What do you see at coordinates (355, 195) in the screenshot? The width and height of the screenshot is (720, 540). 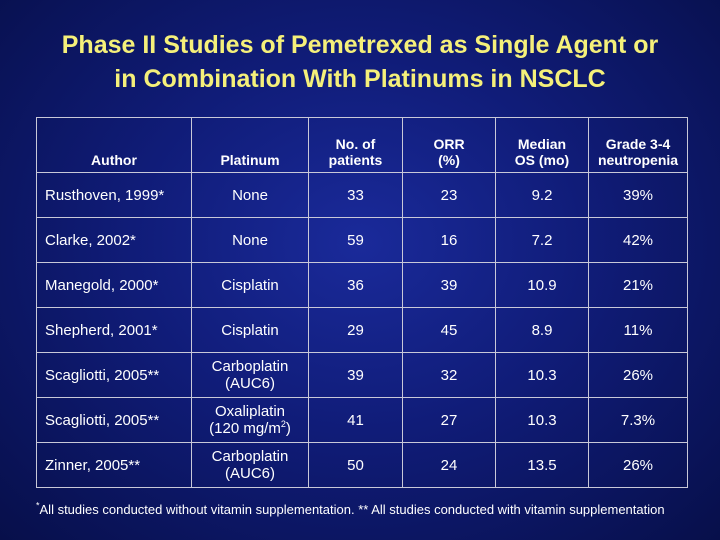 I see `cell-patients: 33` at bounding box center [355, 195].